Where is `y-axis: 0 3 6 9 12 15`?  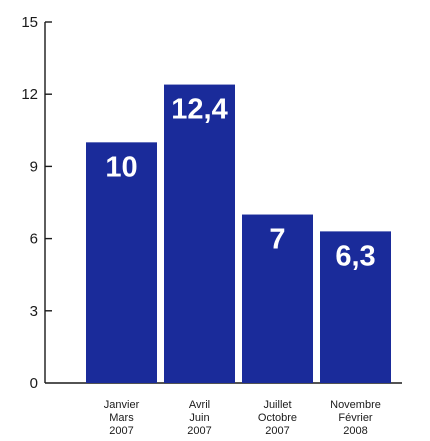
y-axis: 0 3 6 9 12 15 is located at coordinates (36, 203).